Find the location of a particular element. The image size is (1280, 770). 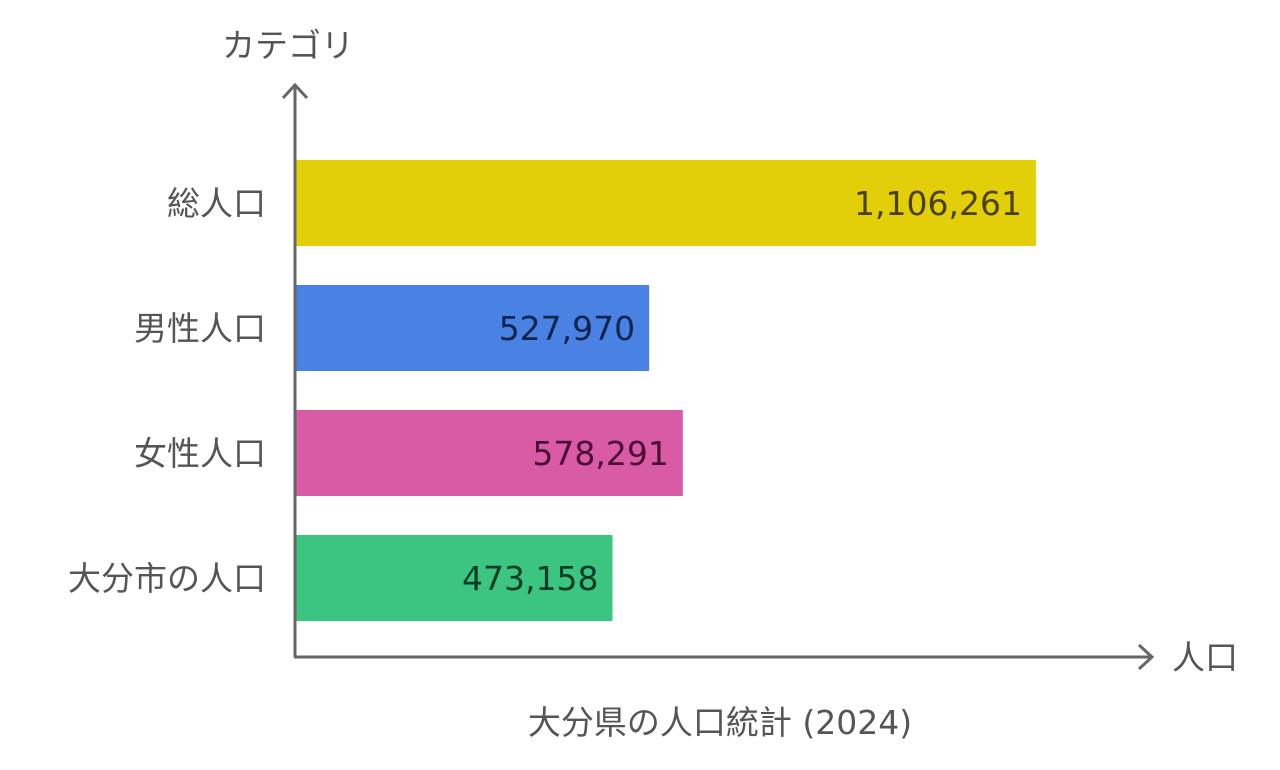

y-axis-label: カテゴリ is located at coordinates (288, 45).